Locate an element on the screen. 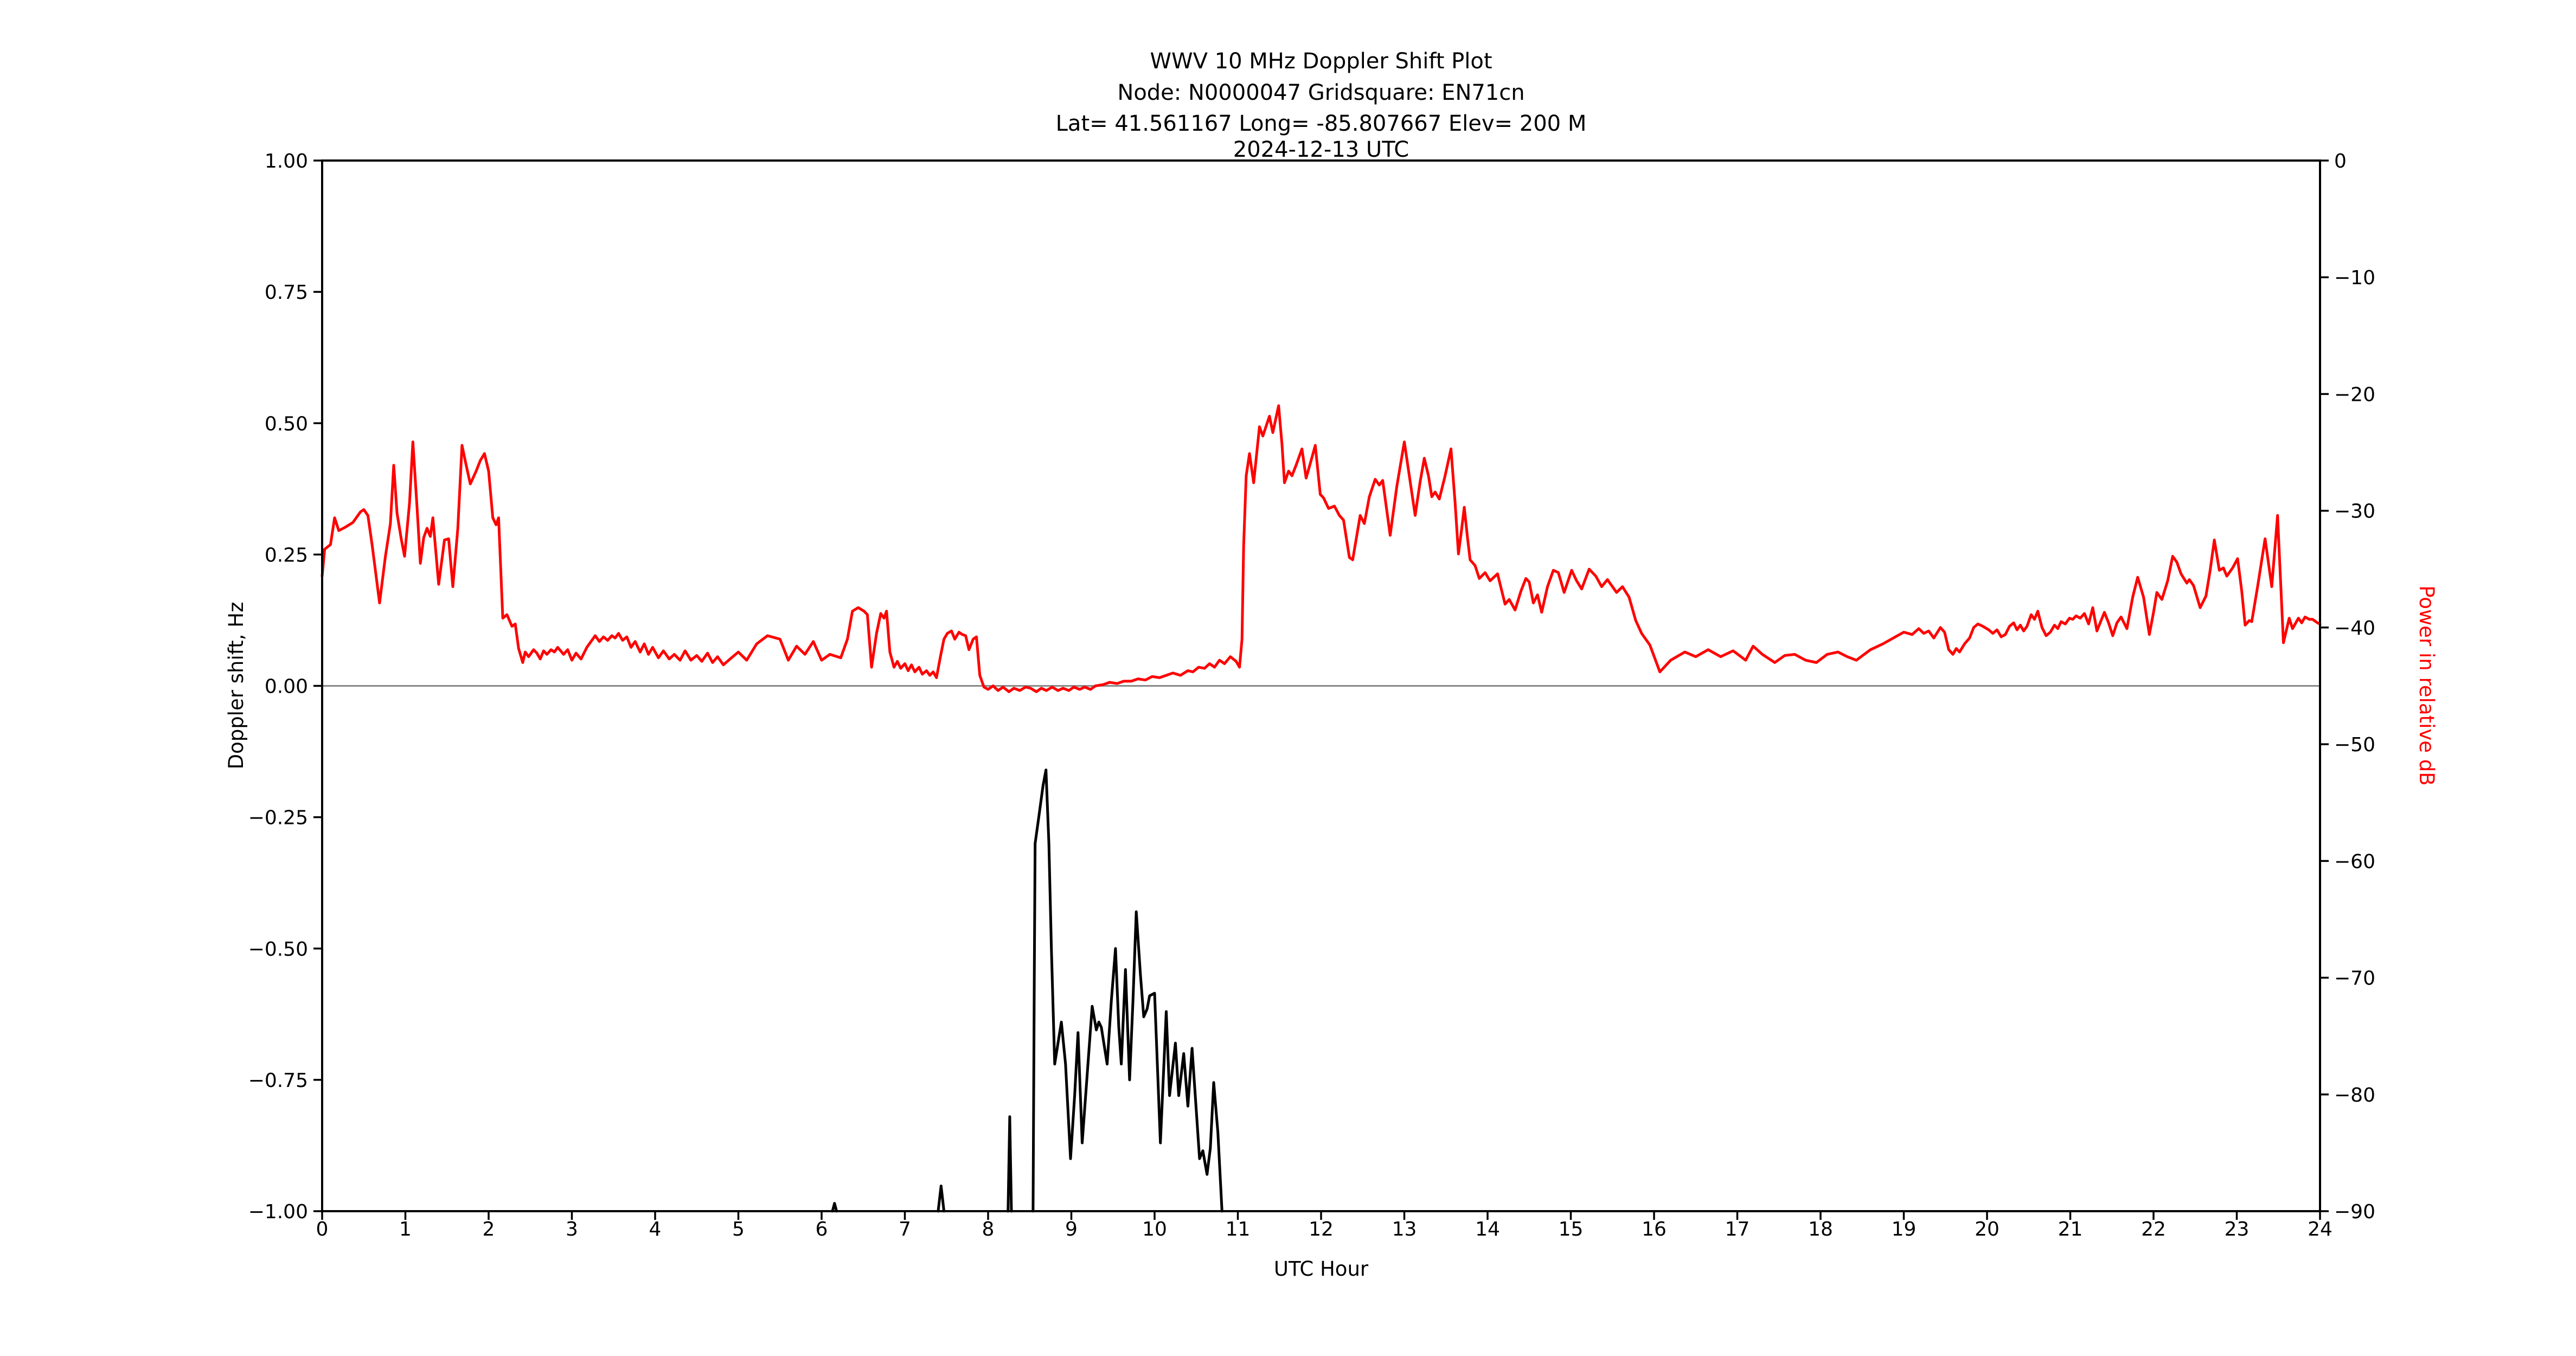 The image size is (2576, 1356). y-axis-left-tick-label: −0.50 is located at coordinates (278, 949).